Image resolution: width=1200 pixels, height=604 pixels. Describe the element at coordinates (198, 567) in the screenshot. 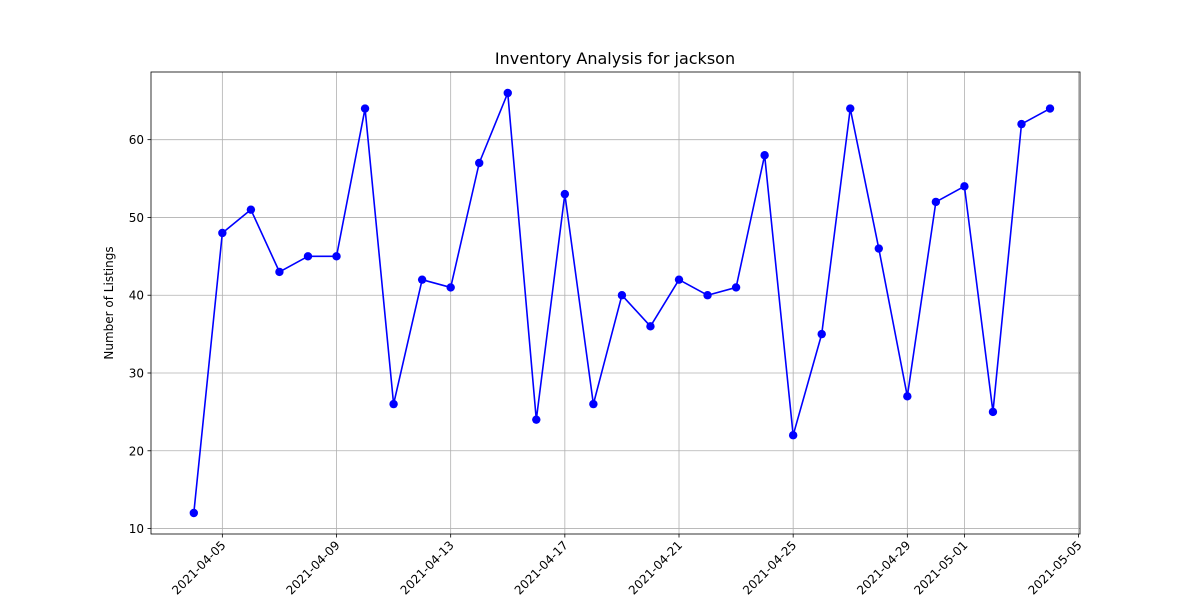

I see `x-tick-label: 2021-04-05` at that location.